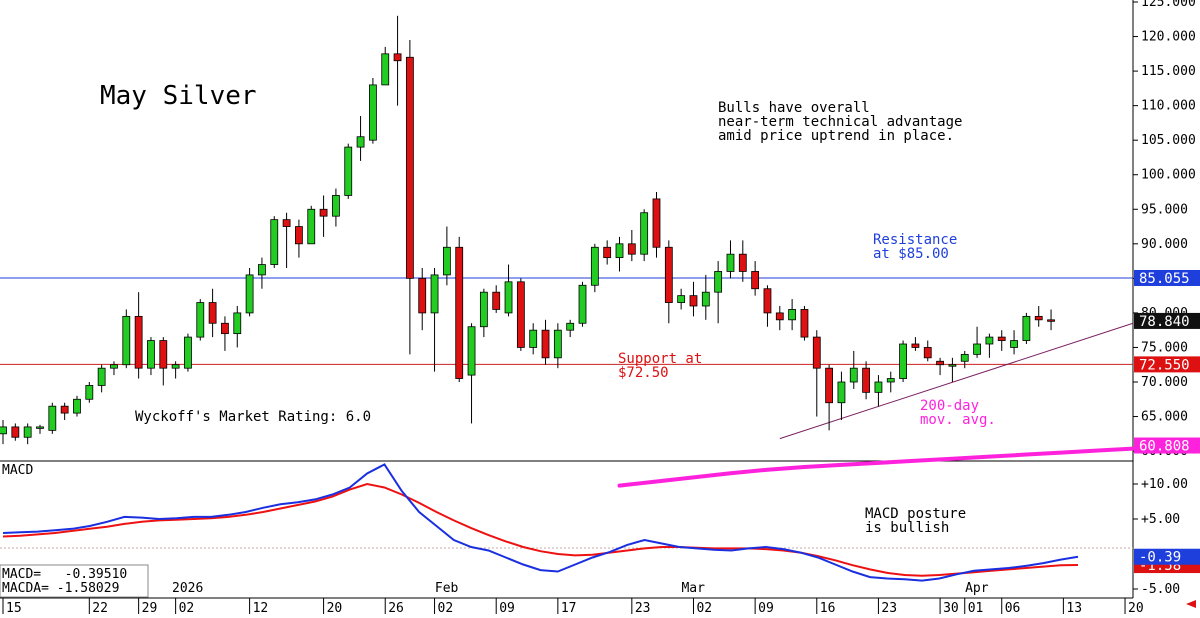  Describe the element at coordinates (1167, 320) in the screenshot. I see `last-price-tag-bg` at that location.